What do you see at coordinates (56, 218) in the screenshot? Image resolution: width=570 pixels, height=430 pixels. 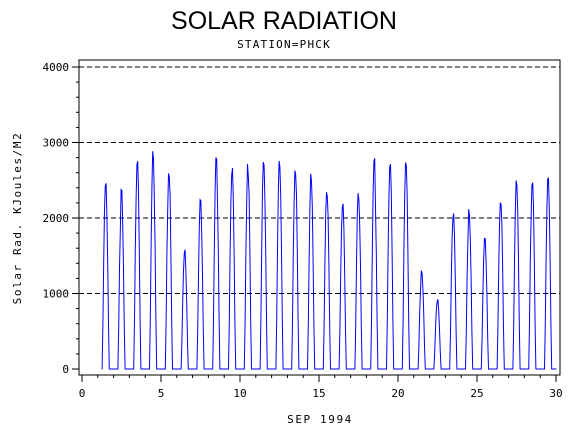 I see `y-tick-label: 2000` at bounding box center [56, 218].